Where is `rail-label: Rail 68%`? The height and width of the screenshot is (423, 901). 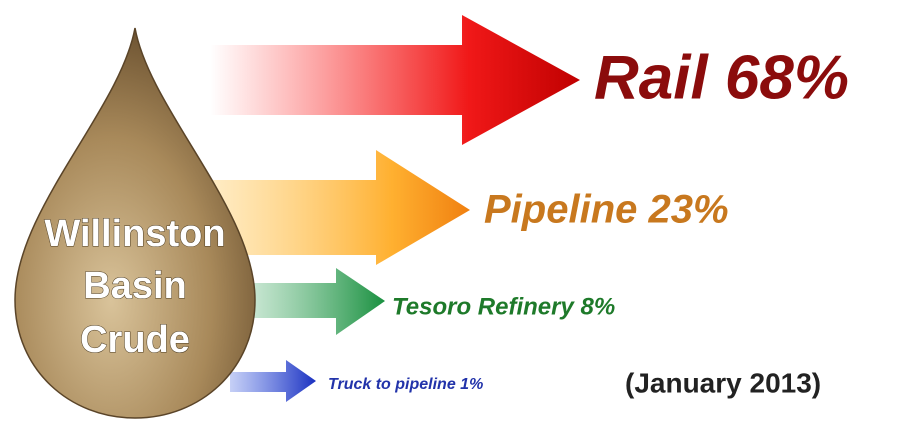
rail-label: Rail 68% is located at coordinates (721, 77).